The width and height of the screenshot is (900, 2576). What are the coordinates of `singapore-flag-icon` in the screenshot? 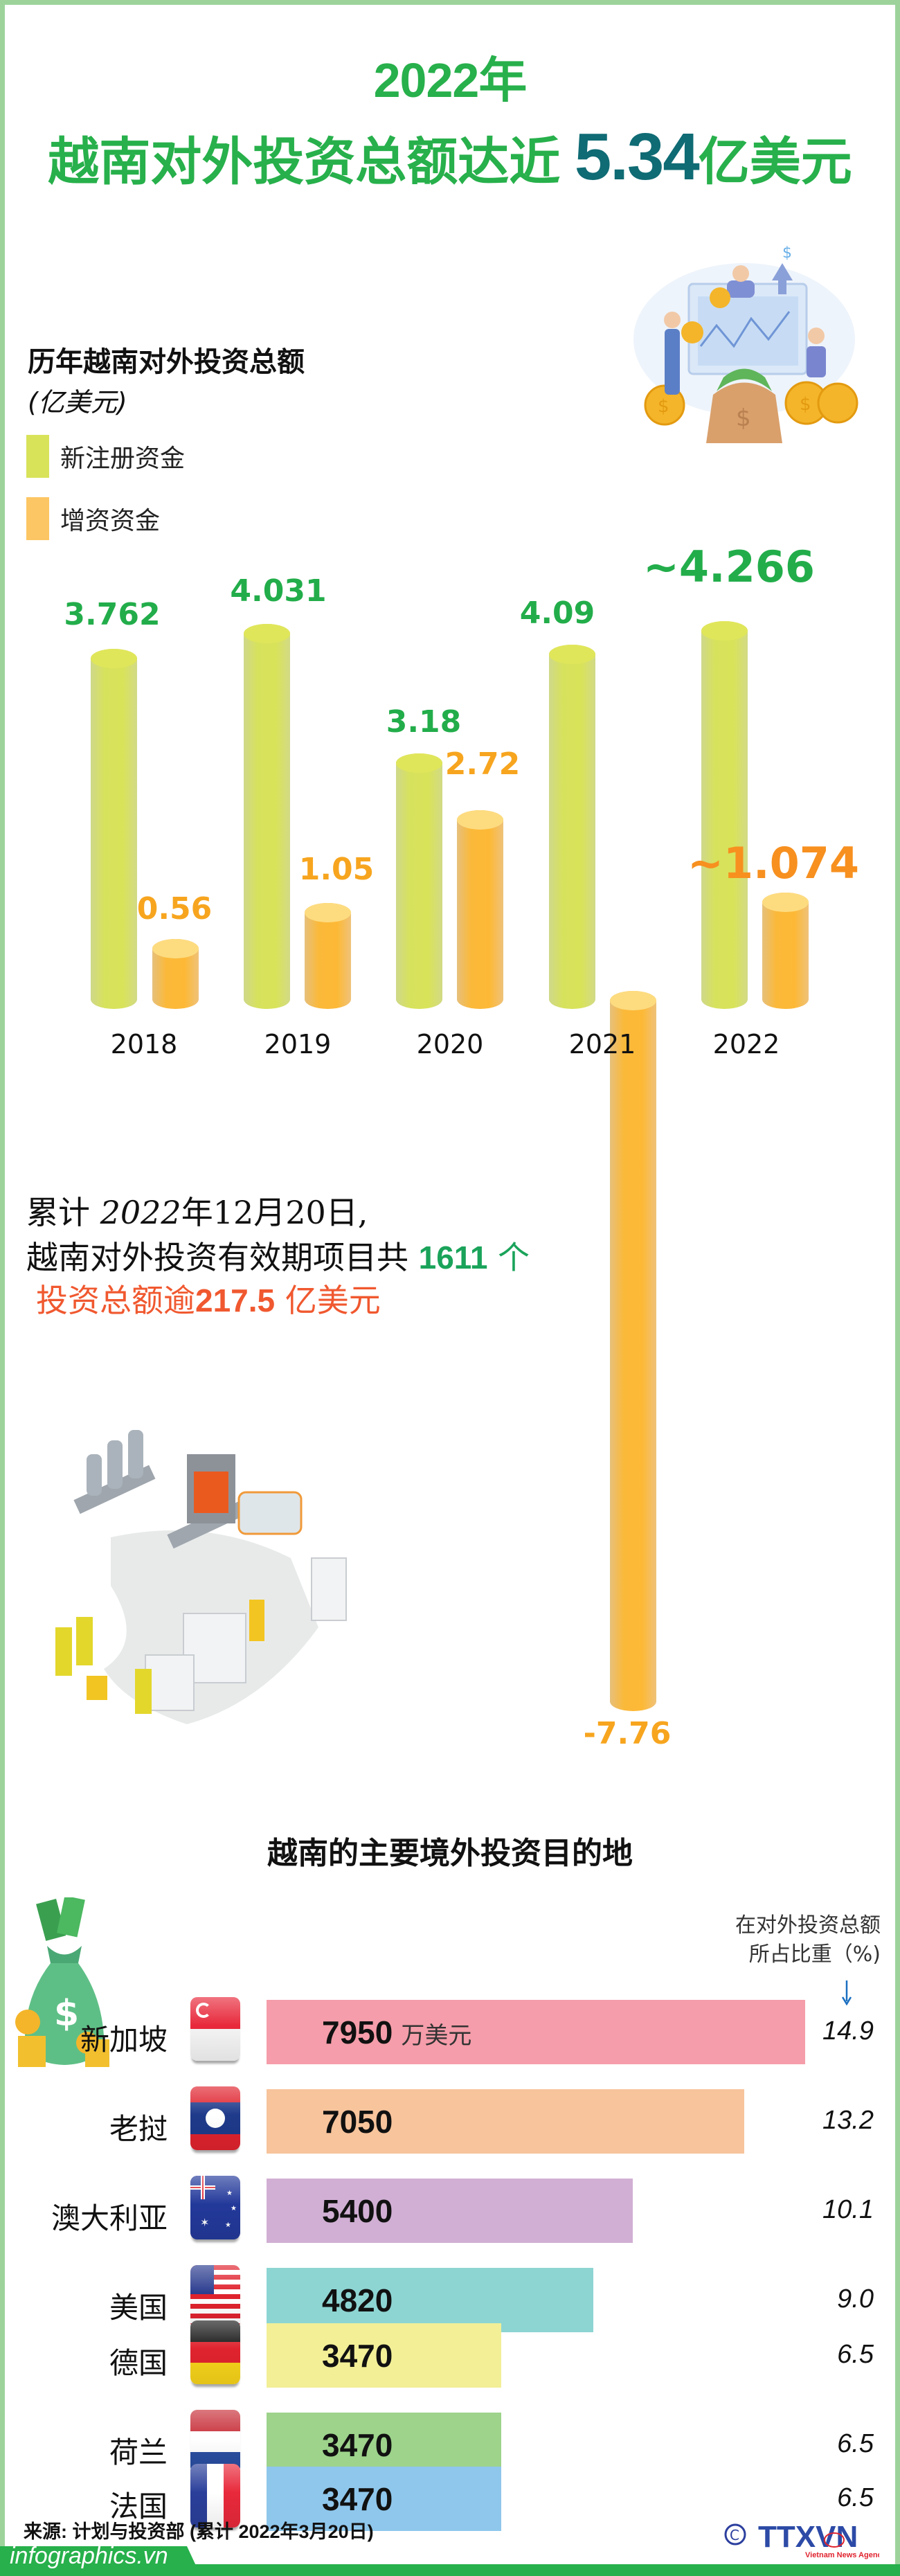 It's located at (215, 2029).